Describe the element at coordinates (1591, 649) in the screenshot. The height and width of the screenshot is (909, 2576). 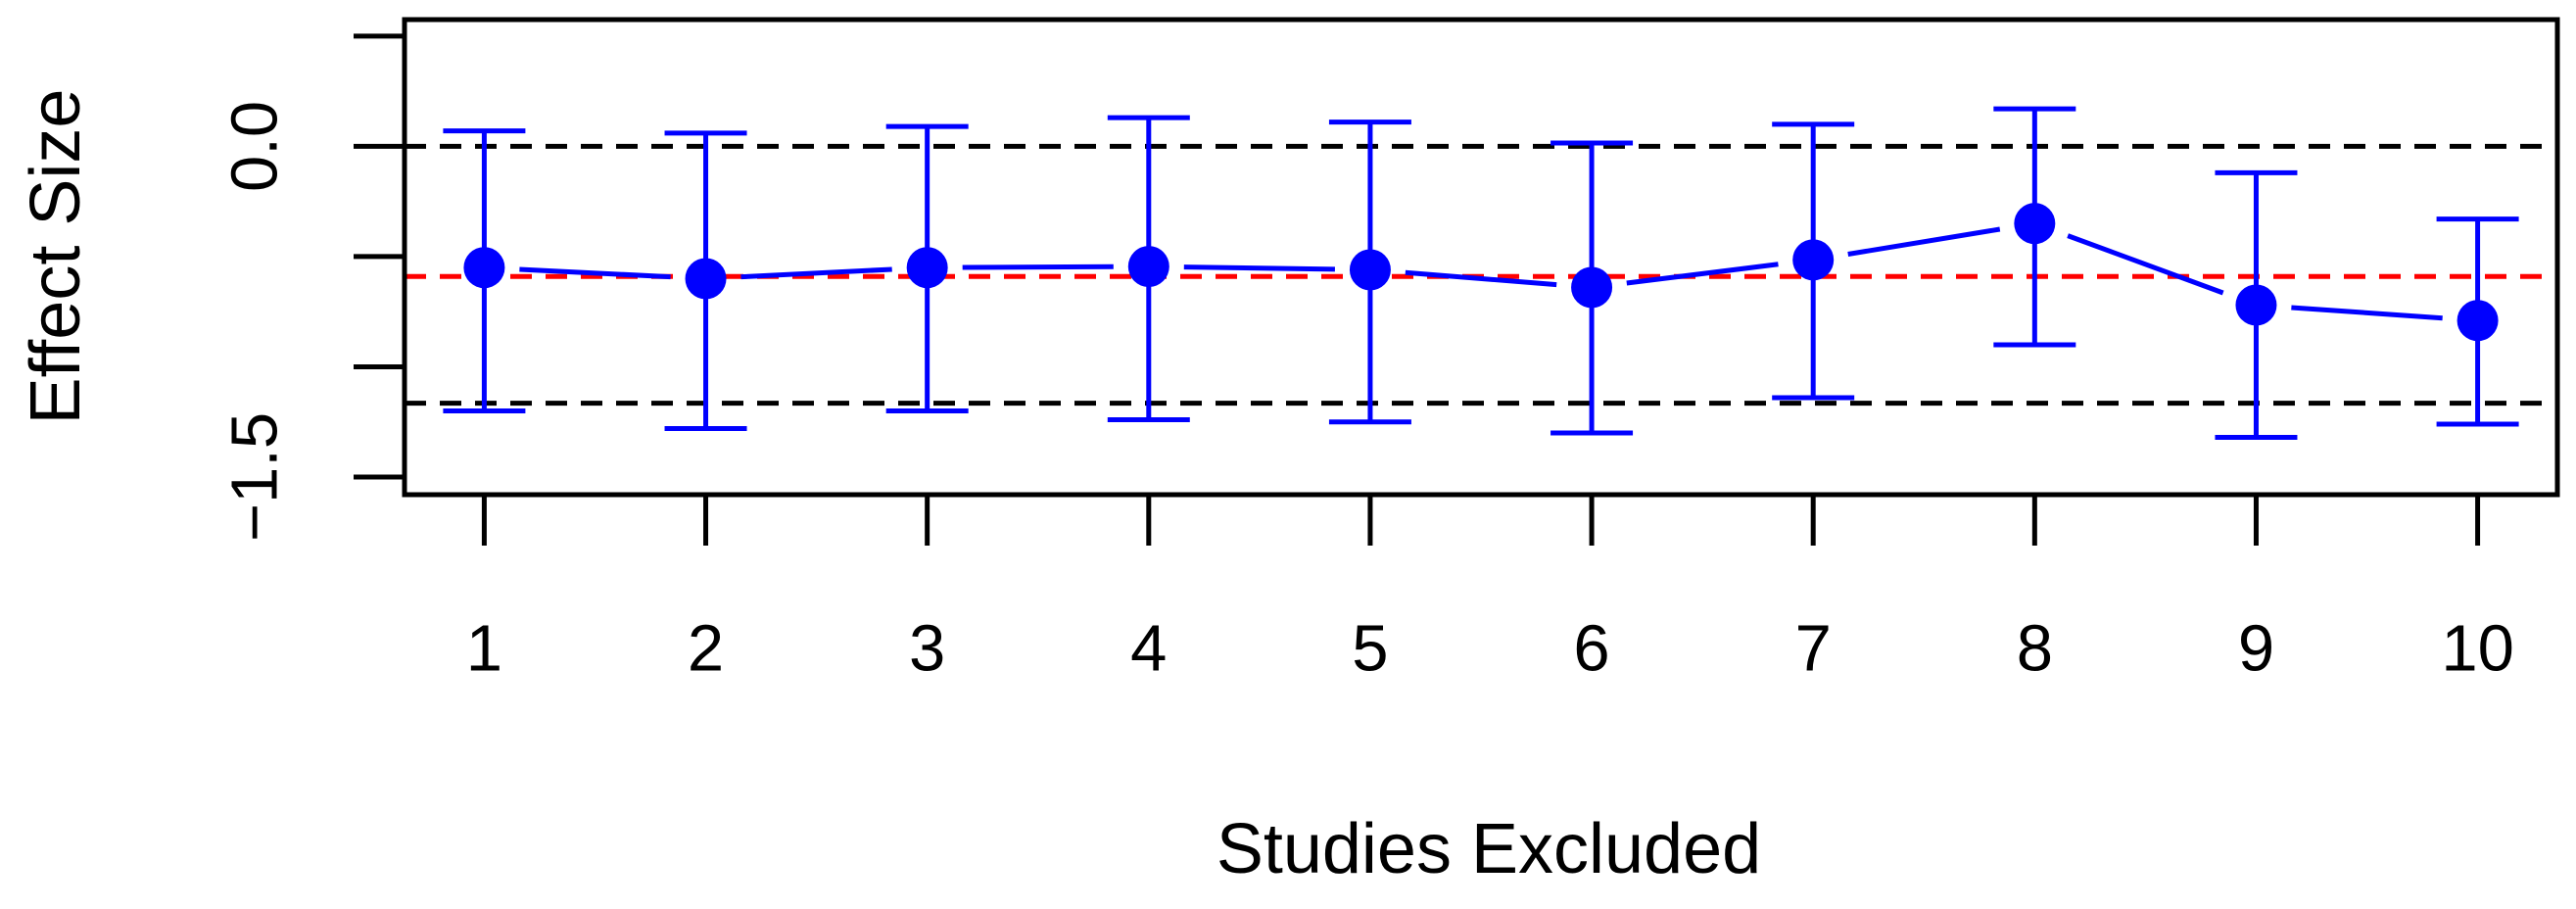
I see `x-tick-label: 6` at that location.